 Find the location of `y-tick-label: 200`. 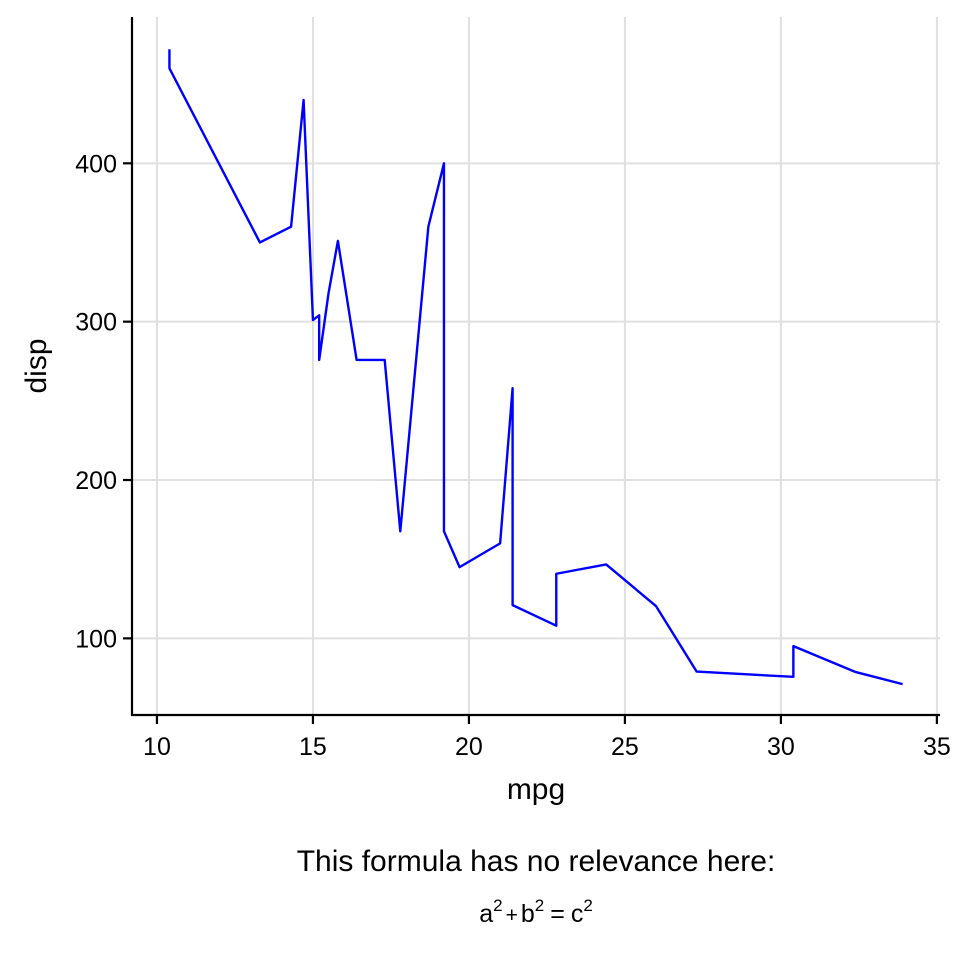

y-tick-label: 200 is located at coordinates (96, 481).